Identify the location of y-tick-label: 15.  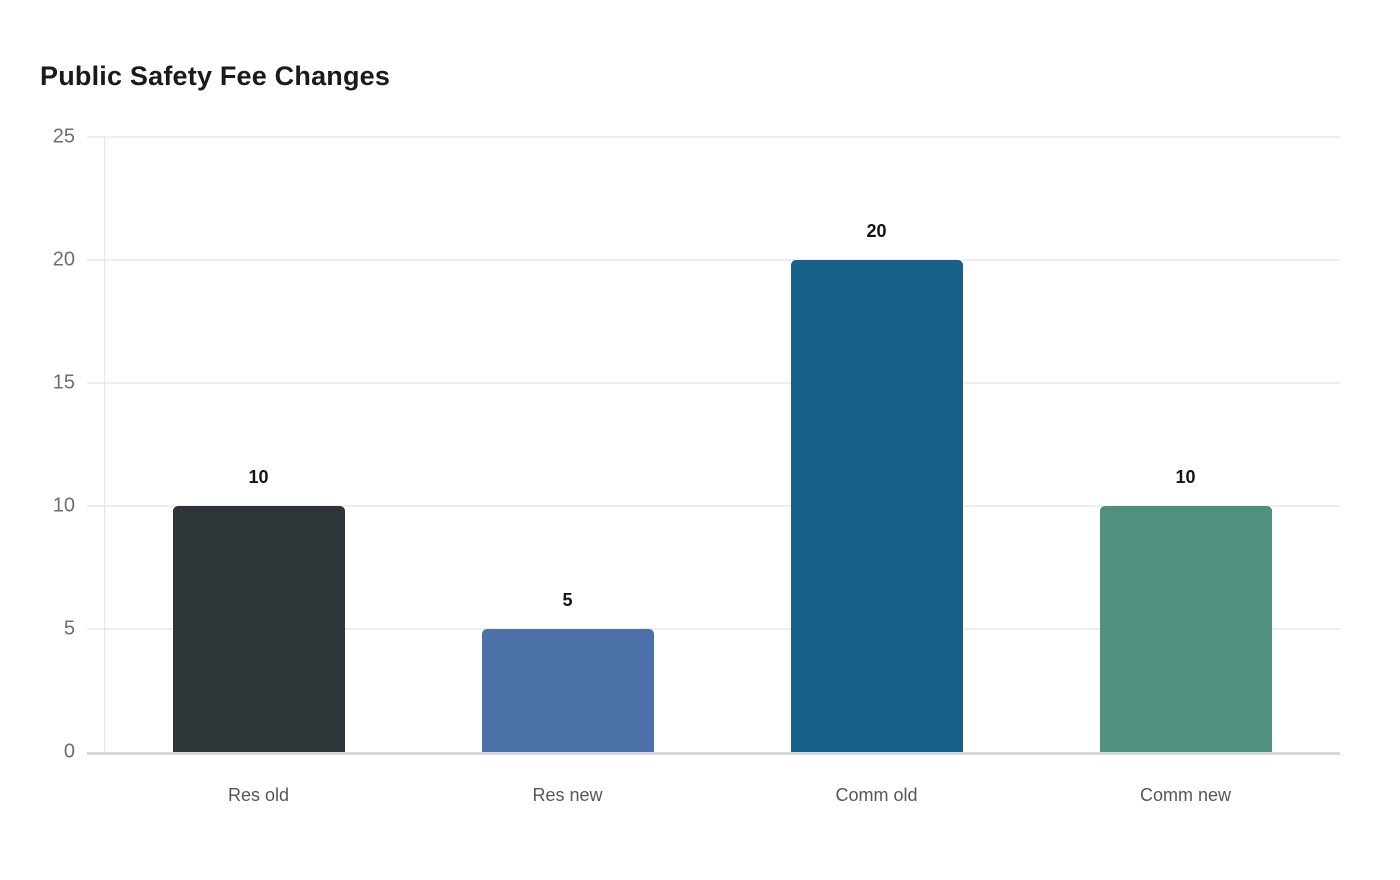
(63, 382).